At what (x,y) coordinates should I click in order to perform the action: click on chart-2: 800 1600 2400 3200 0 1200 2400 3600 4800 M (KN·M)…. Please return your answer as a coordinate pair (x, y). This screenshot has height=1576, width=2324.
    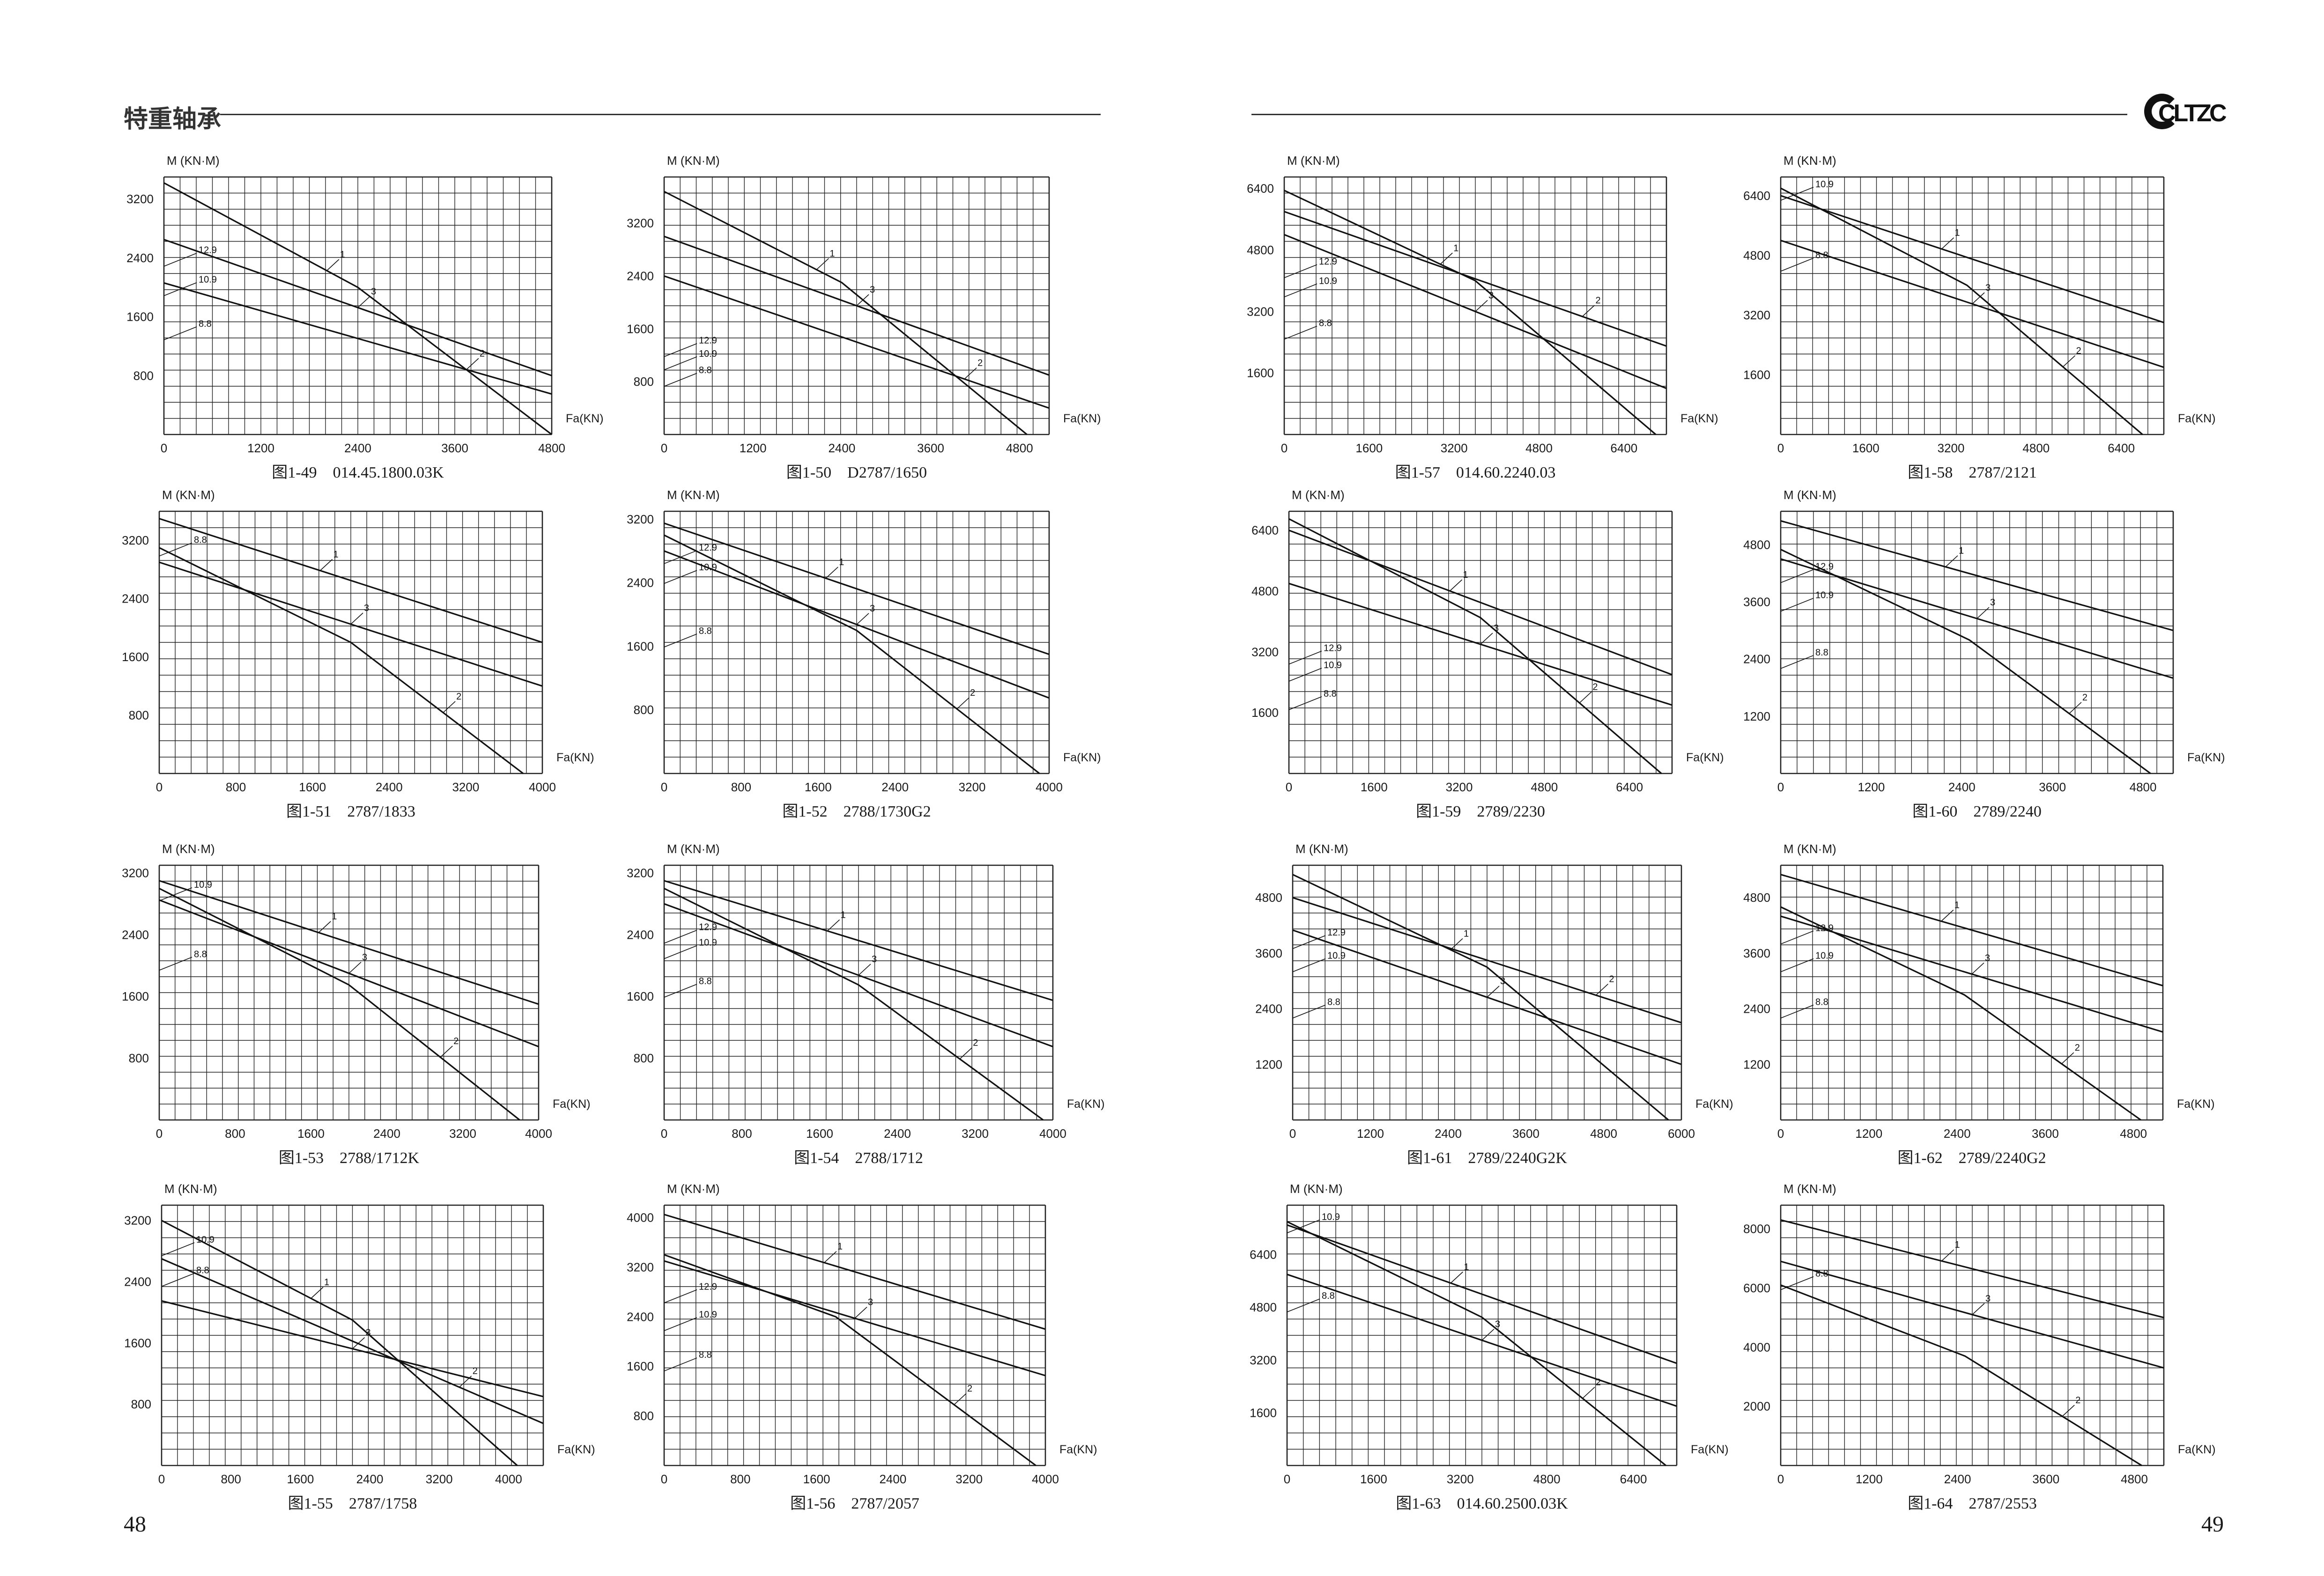
    Looking at the image, I should click on (864, 317).